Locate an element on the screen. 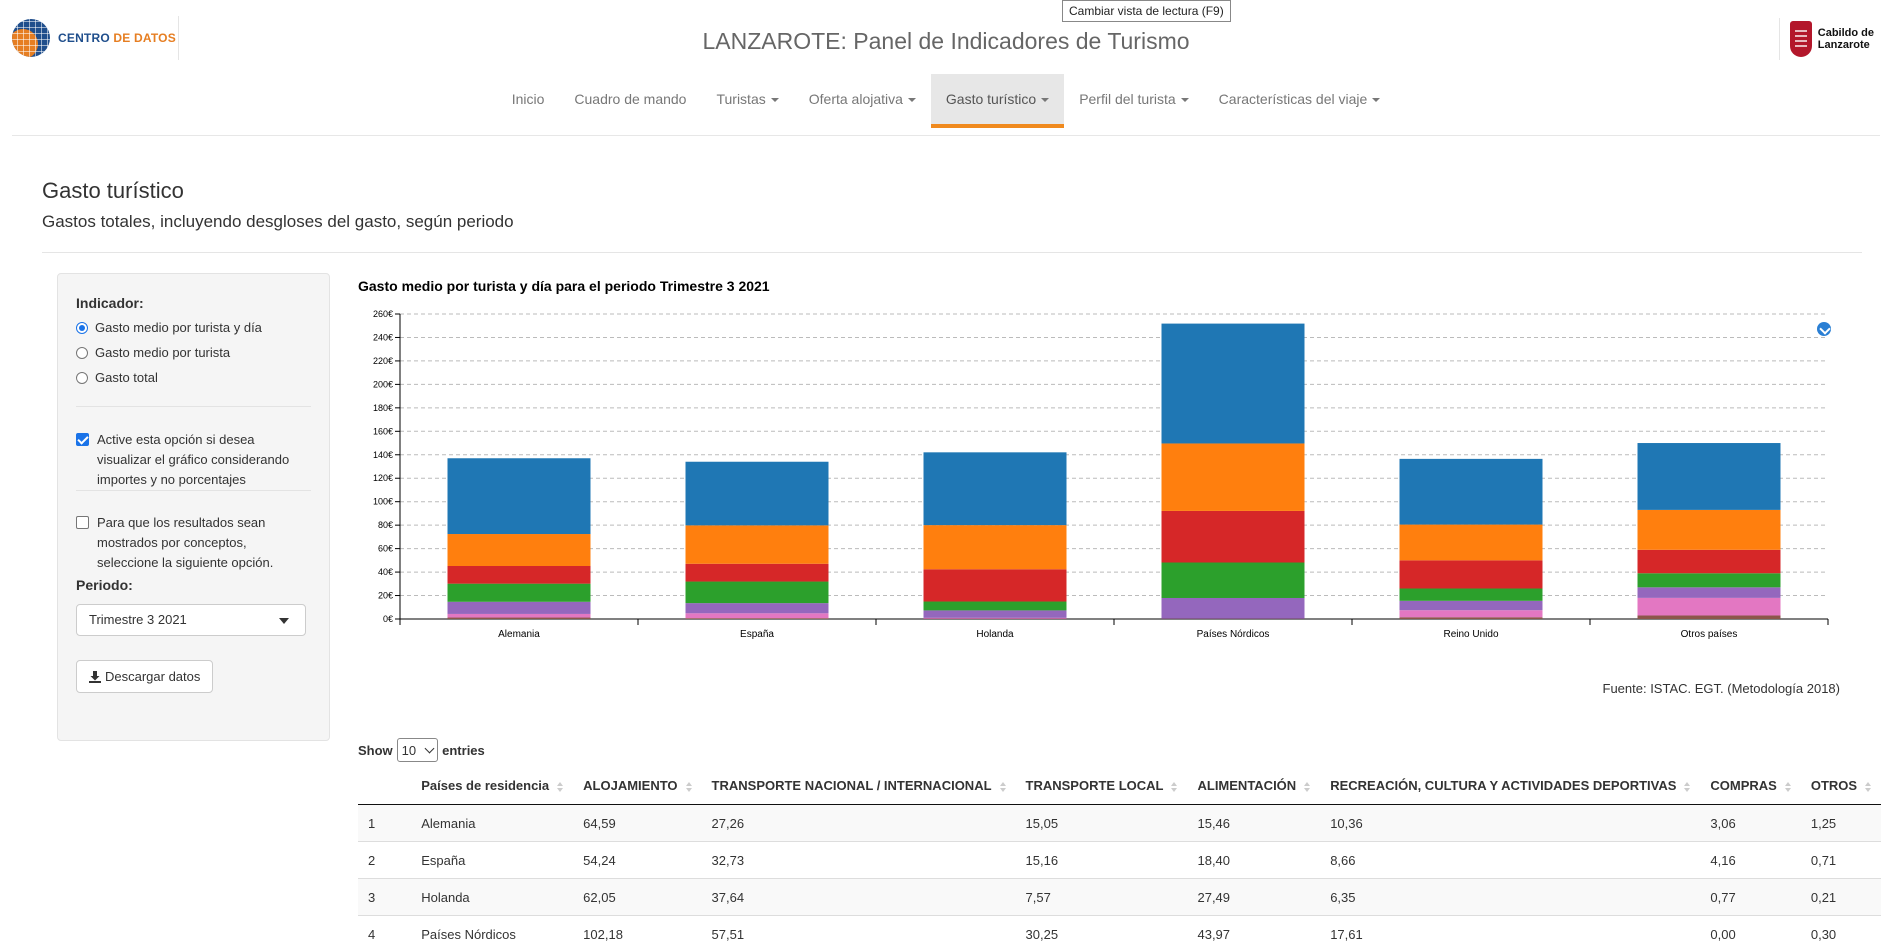 This screenshot has height=952, width=1892. column-header: OTROS is located at coordinates (1841, 786).